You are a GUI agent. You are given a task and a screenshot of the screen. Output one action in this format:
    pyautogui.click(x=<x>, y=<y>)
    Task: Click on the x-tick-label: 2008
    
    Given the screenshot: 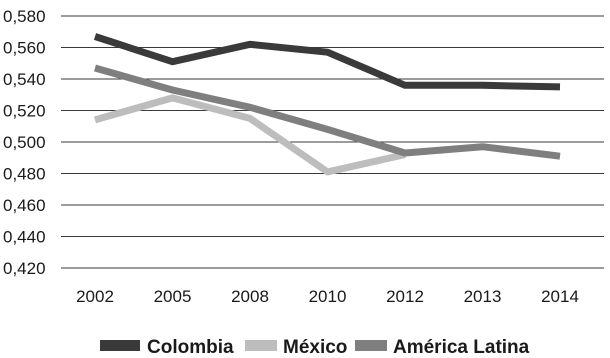 What is the action you would take?
    pyautogui.click(x=250, y=296)
    